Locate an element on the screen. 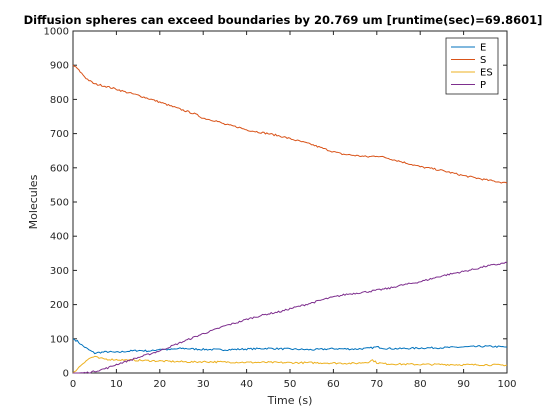 This screenshot has height=420, width=560. x-tick-label: 50 is located at coordinates (290, 384).